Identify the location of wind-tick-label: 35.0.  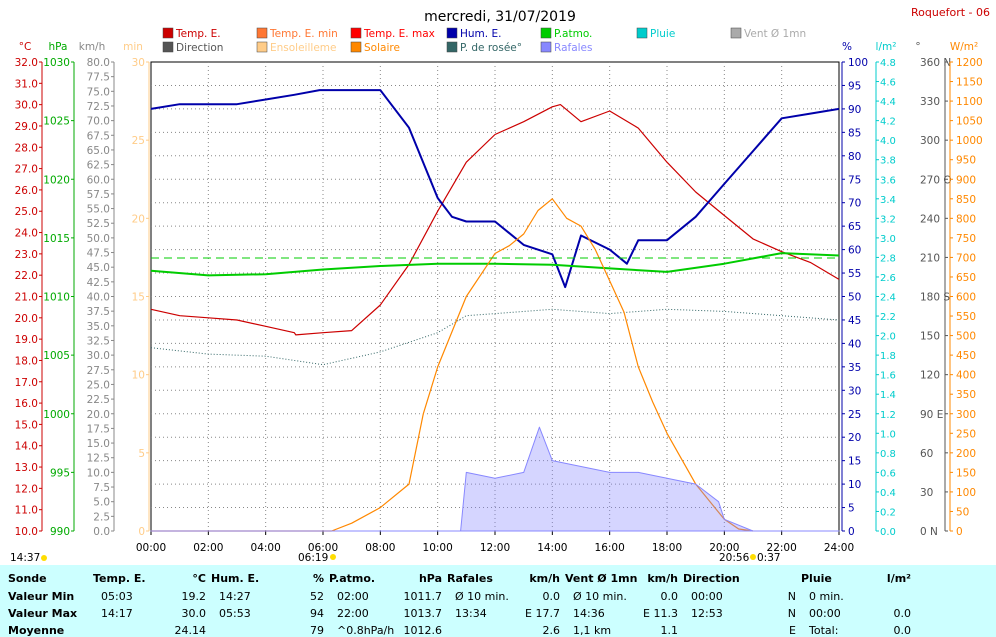
(98, 327).